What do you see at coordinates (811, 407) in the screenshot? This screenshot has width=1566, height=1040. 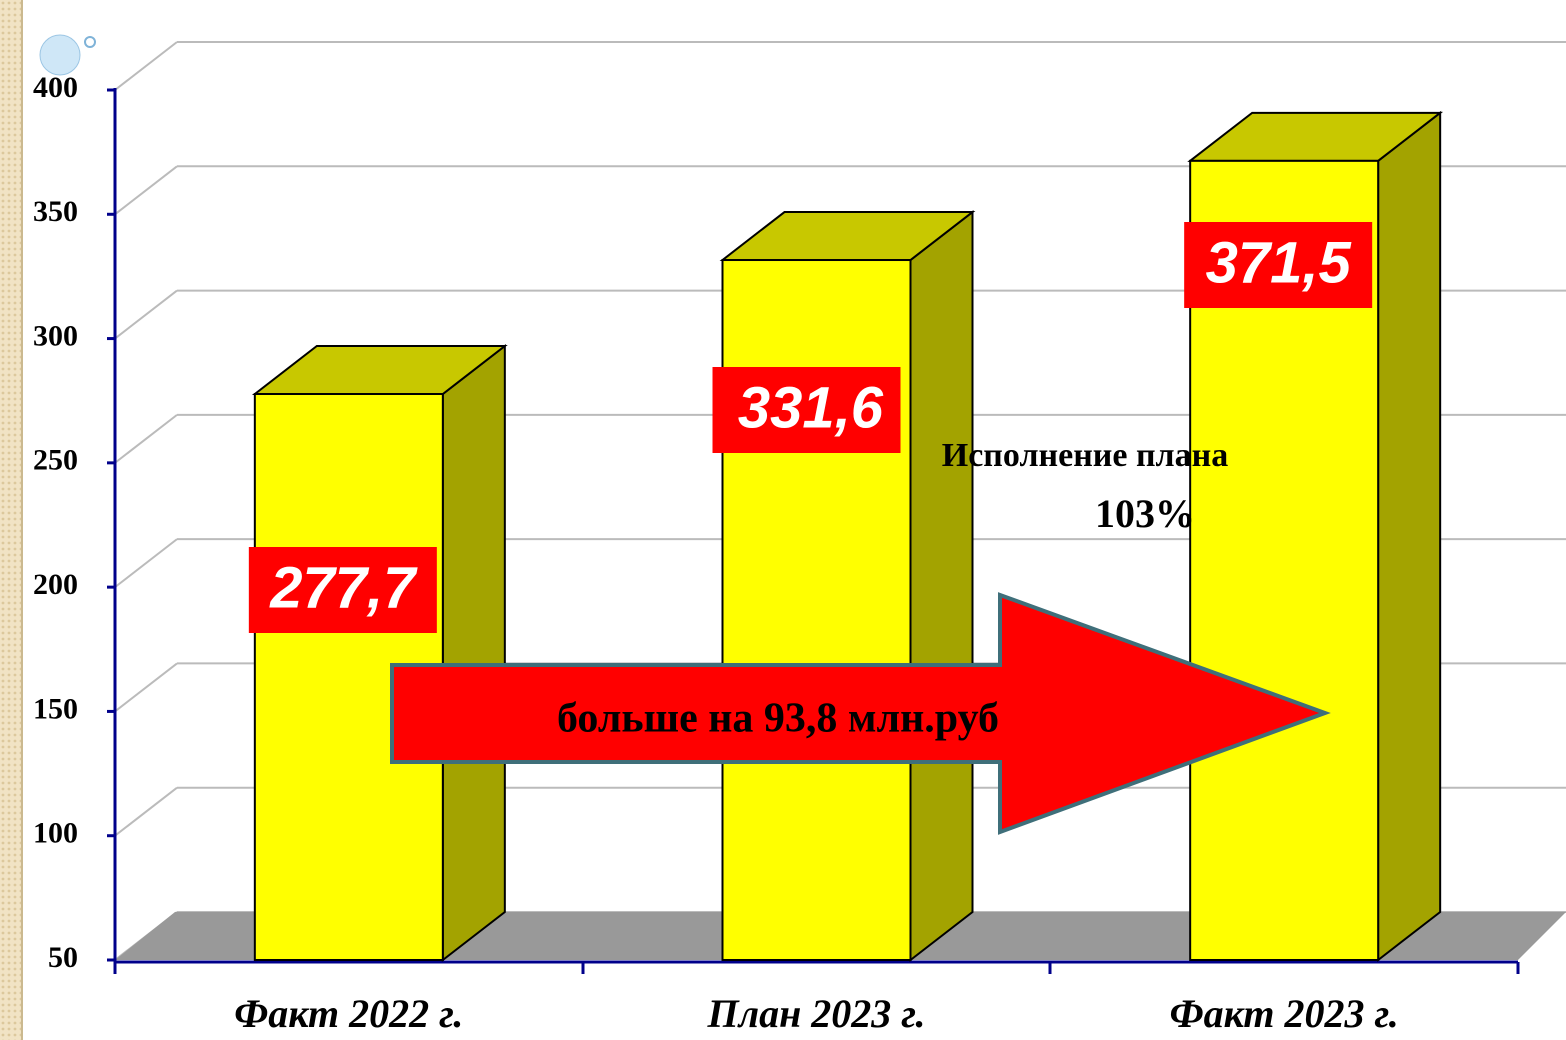 I see `value-label: 331,6` at bounding box center [811, 407].